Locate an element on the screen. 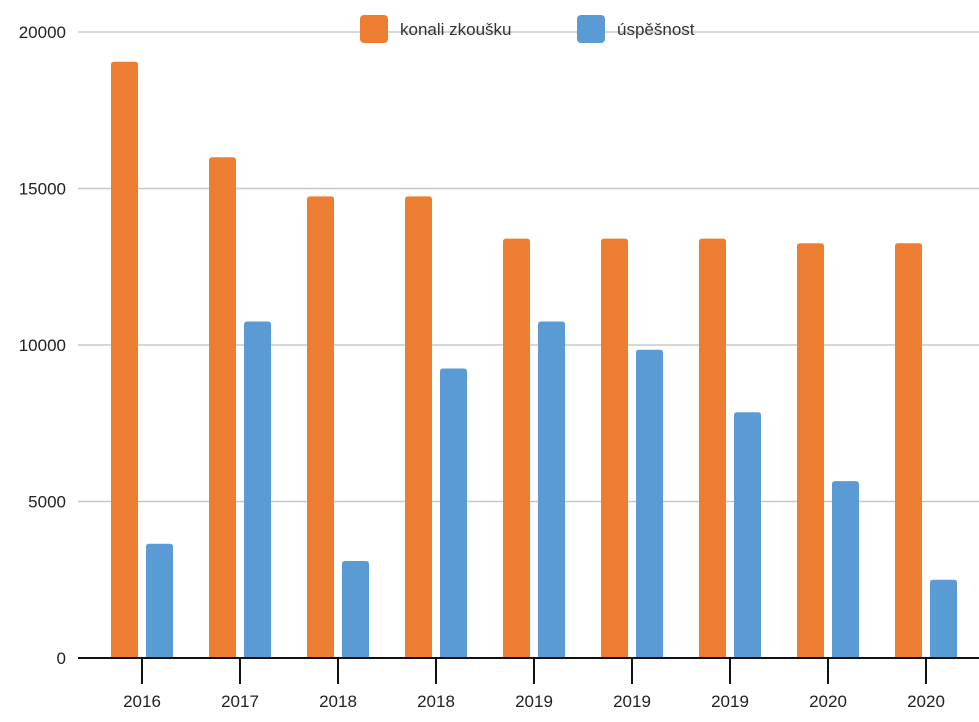 This screenshot has height=722, width=979. y-axis-ticks: 0 5000 10000 15000 20000 is located at coordinates (42, 345).